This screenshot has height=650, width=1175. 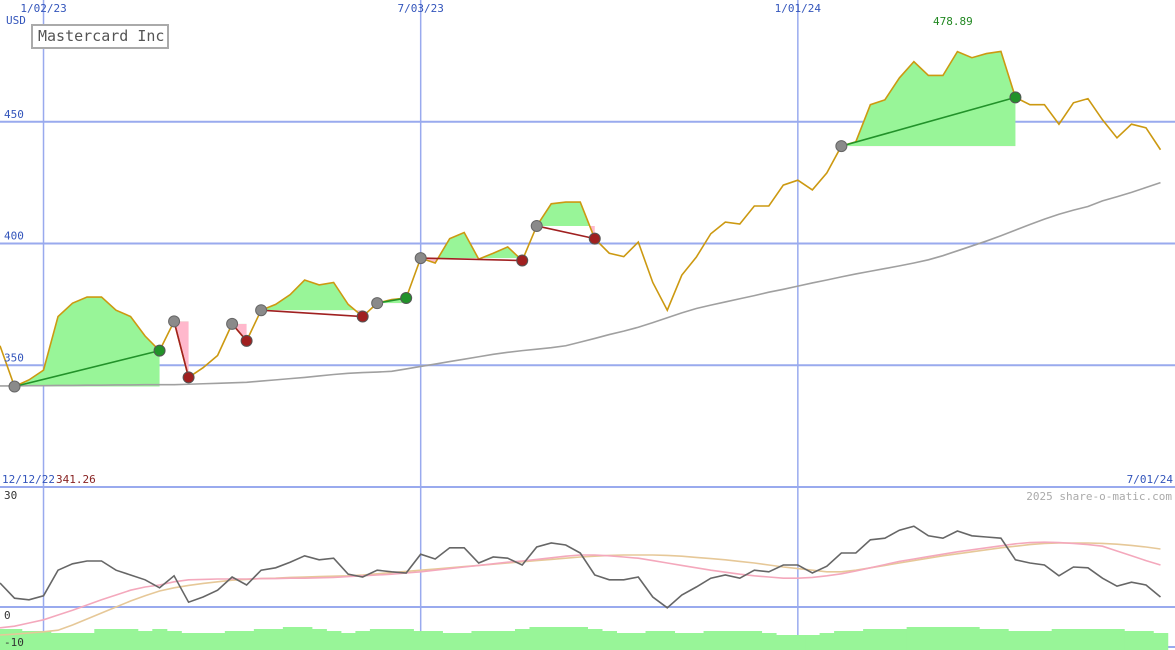 I want to click on x-range-start: 12/12/22, so click(x=28, y=479).